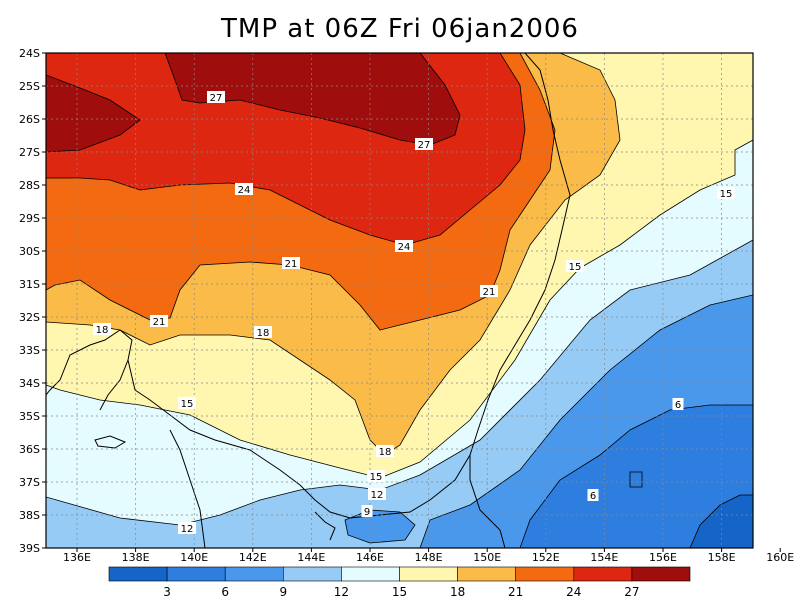 This screenshot has height=600, width=800. Describe the element at coordinates (77, 557) in the screenshot. I see `longitude-label: 136E` at that location.